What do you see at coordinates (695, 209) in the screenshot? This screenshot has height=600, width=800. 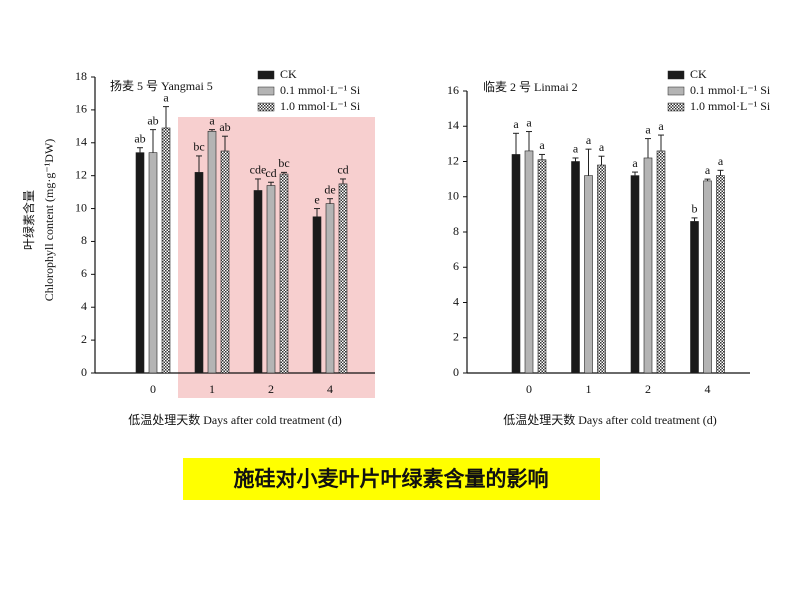 I see `significance-letter: b` at bounding box center [695, 209].